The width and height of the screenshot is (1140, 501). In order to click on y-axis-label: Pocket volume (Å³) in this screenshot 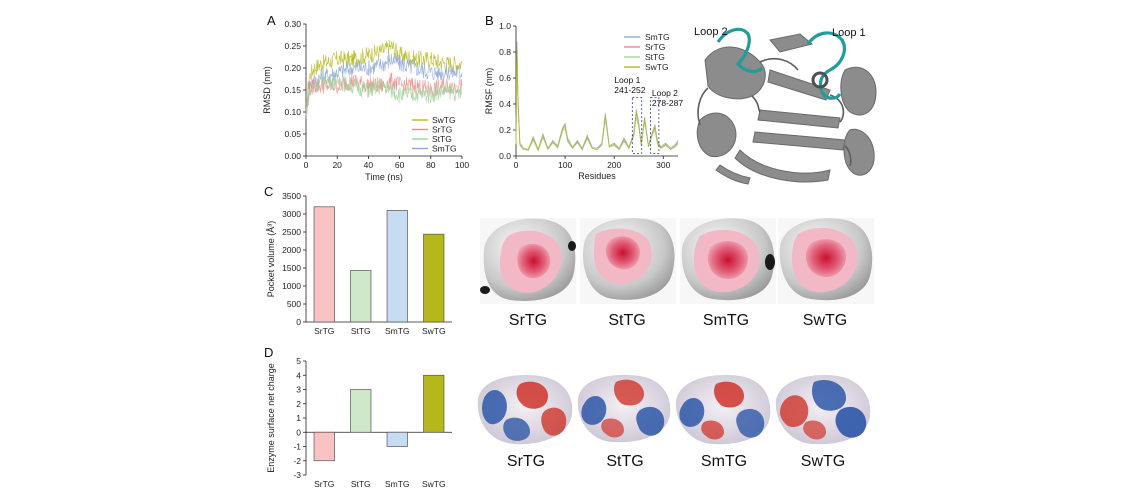, I will do `click(271, 259)`.